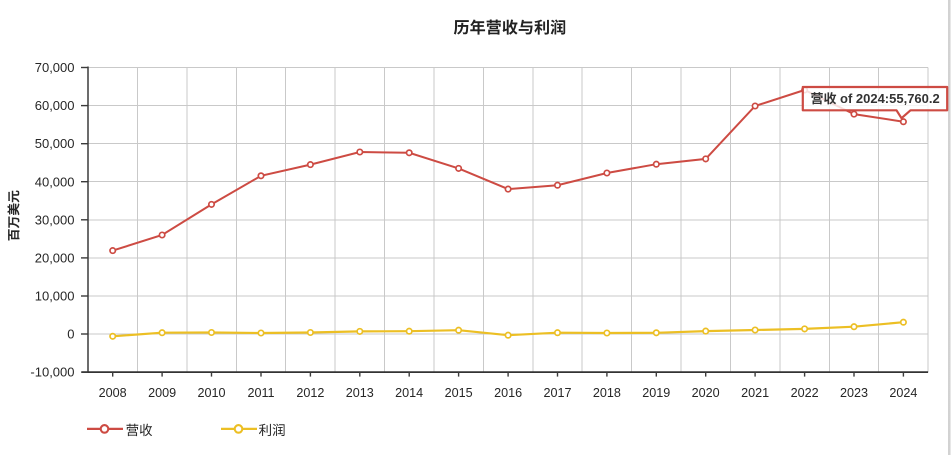  Describe the element at coordinates (55, 296) in the screenshot. I see `svg-text: 10,000` at that location.